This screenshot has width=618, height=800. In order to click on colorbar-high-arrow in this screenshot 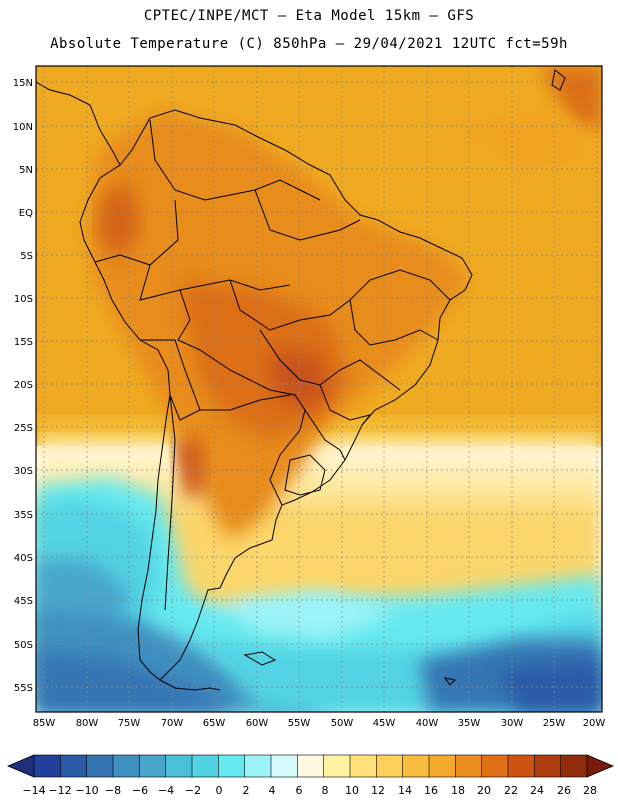, I will do `click(600, 766)`.